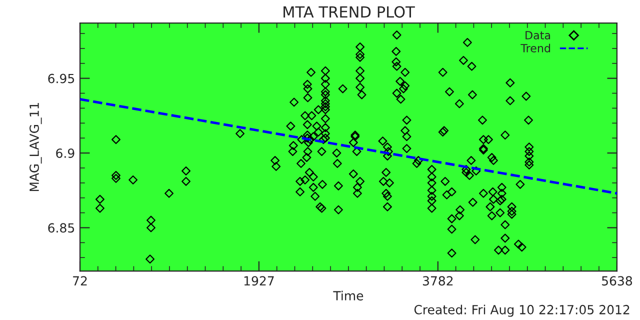 The width and height of the screenshot is (640, 320). What do you see at coordinates (535, 48) in the screenshot?
I see `legend-label: Trend` at bounding box center [535, 48].